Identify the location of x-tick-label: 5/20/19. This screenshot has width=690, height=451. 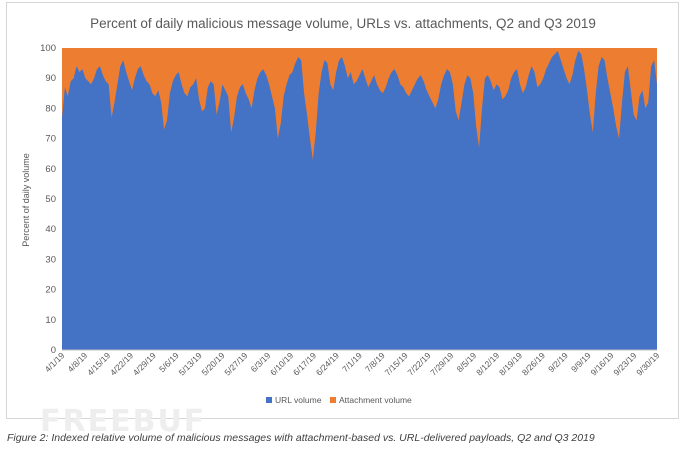
(212, 363).